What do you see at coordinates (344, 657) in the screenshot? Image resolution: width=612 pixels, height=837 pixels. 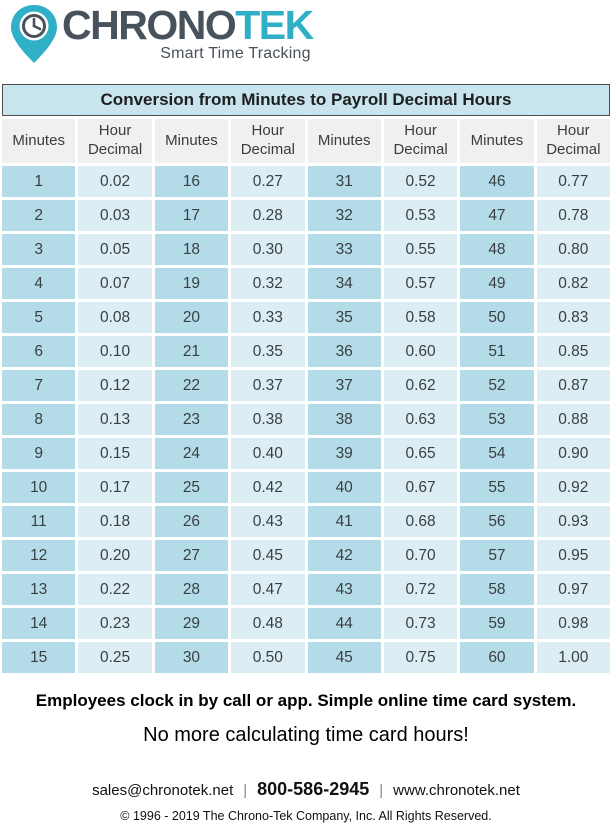 I see `minutes-cell: 45` at bounding box center [344, 657].